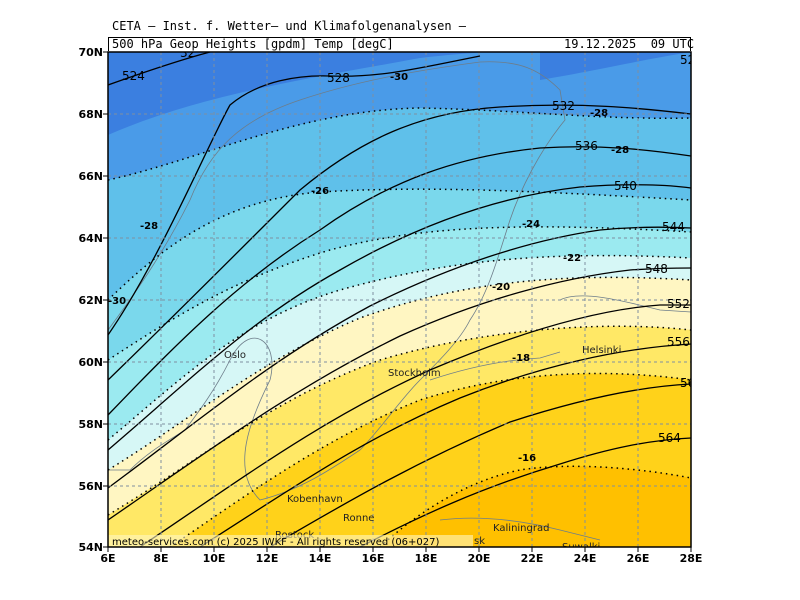  Describe the element at coordinates (585, 558) in the screenshot. I see `lon-label: 24E` at that location.